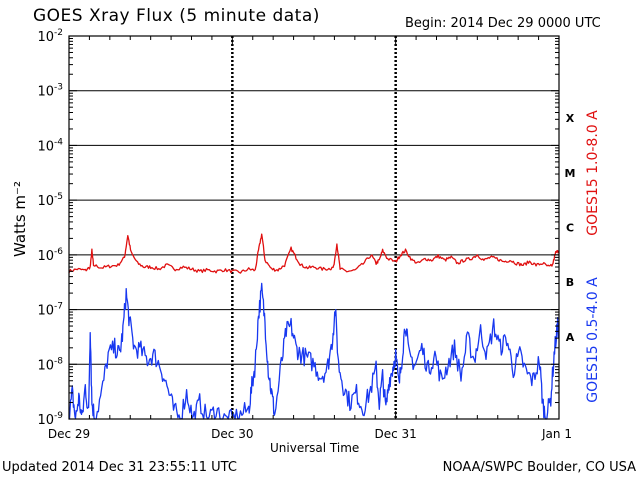 The height and width of the screenshot is (480, 640). What do you see at coordinates (69, 434) in the screenshot?
I see `x-tick-label: Dec 29` at bounding box center [69, 434].